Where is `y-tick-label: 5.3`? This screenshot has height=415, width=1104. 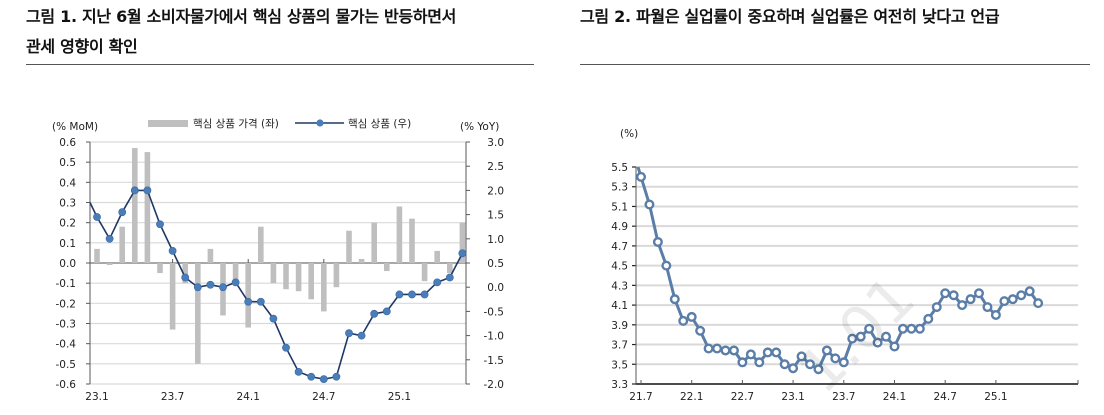
y-tick-label: 5.3 is located at coordinates (619, 188).